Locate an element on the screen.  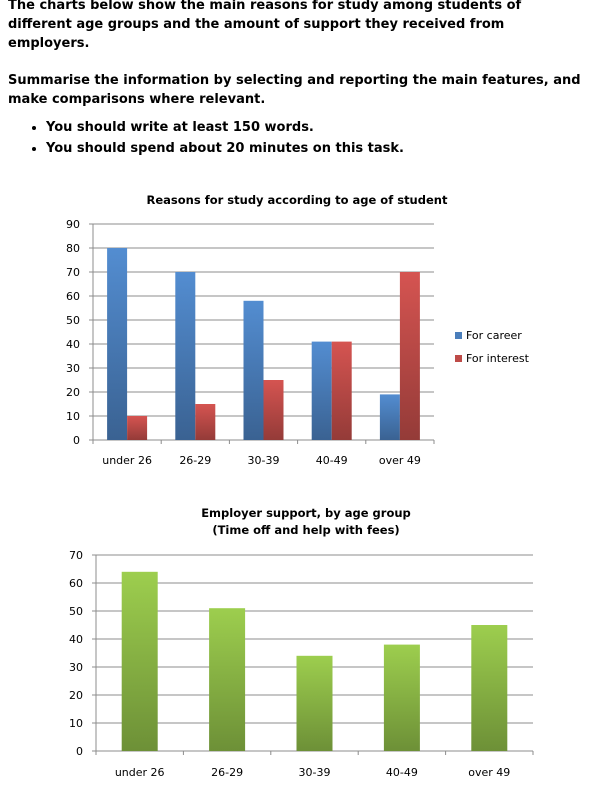
task-bullet: You should write at least 150 words. is located at coordinates (317, 127).